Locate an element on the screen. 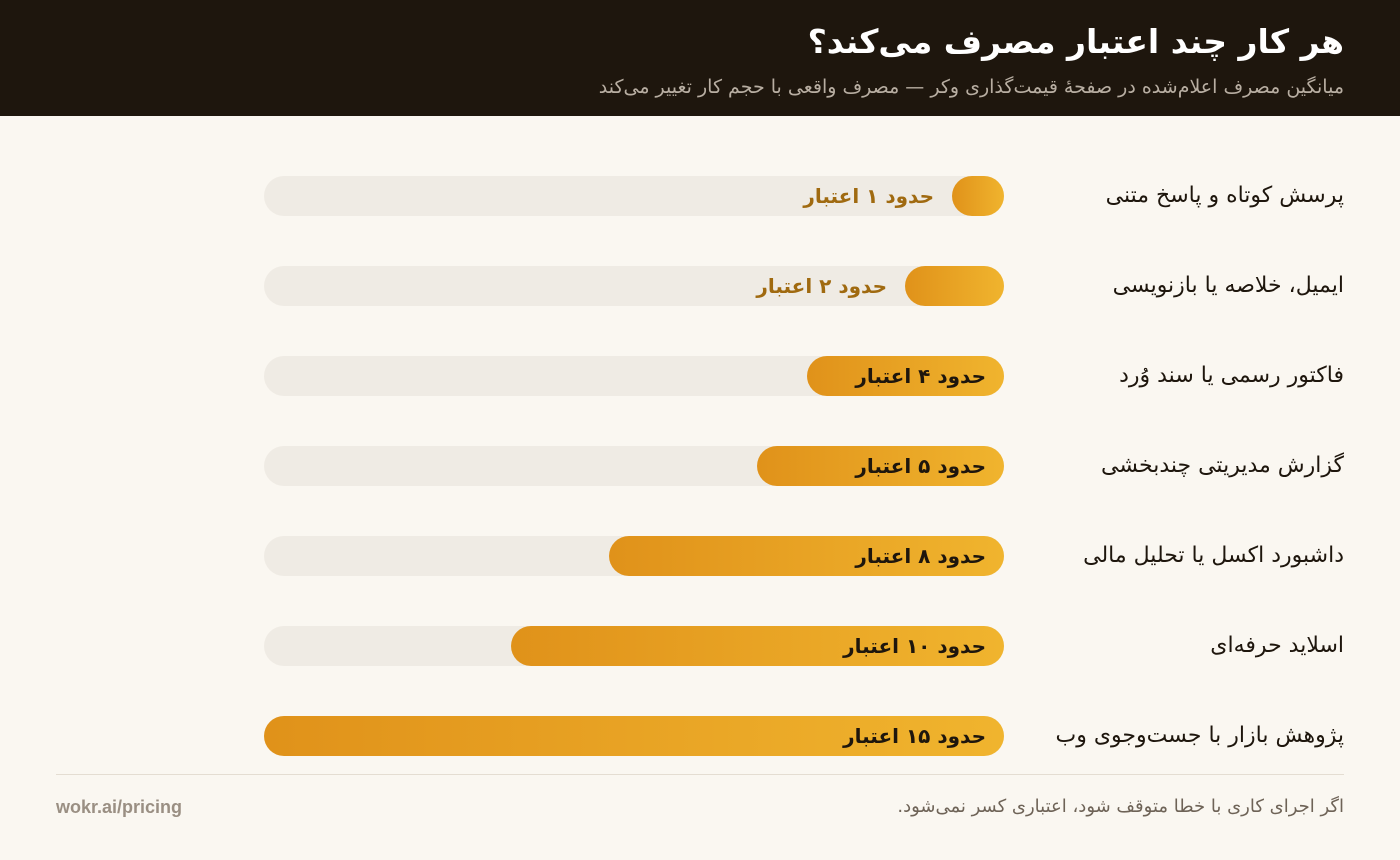 The height and width of the screenshot is (860, 1400). bar-row: ایمیل، خلاصه یا بازنویسی حدود ۲ اعتبار is located at coordinates (700, 286).